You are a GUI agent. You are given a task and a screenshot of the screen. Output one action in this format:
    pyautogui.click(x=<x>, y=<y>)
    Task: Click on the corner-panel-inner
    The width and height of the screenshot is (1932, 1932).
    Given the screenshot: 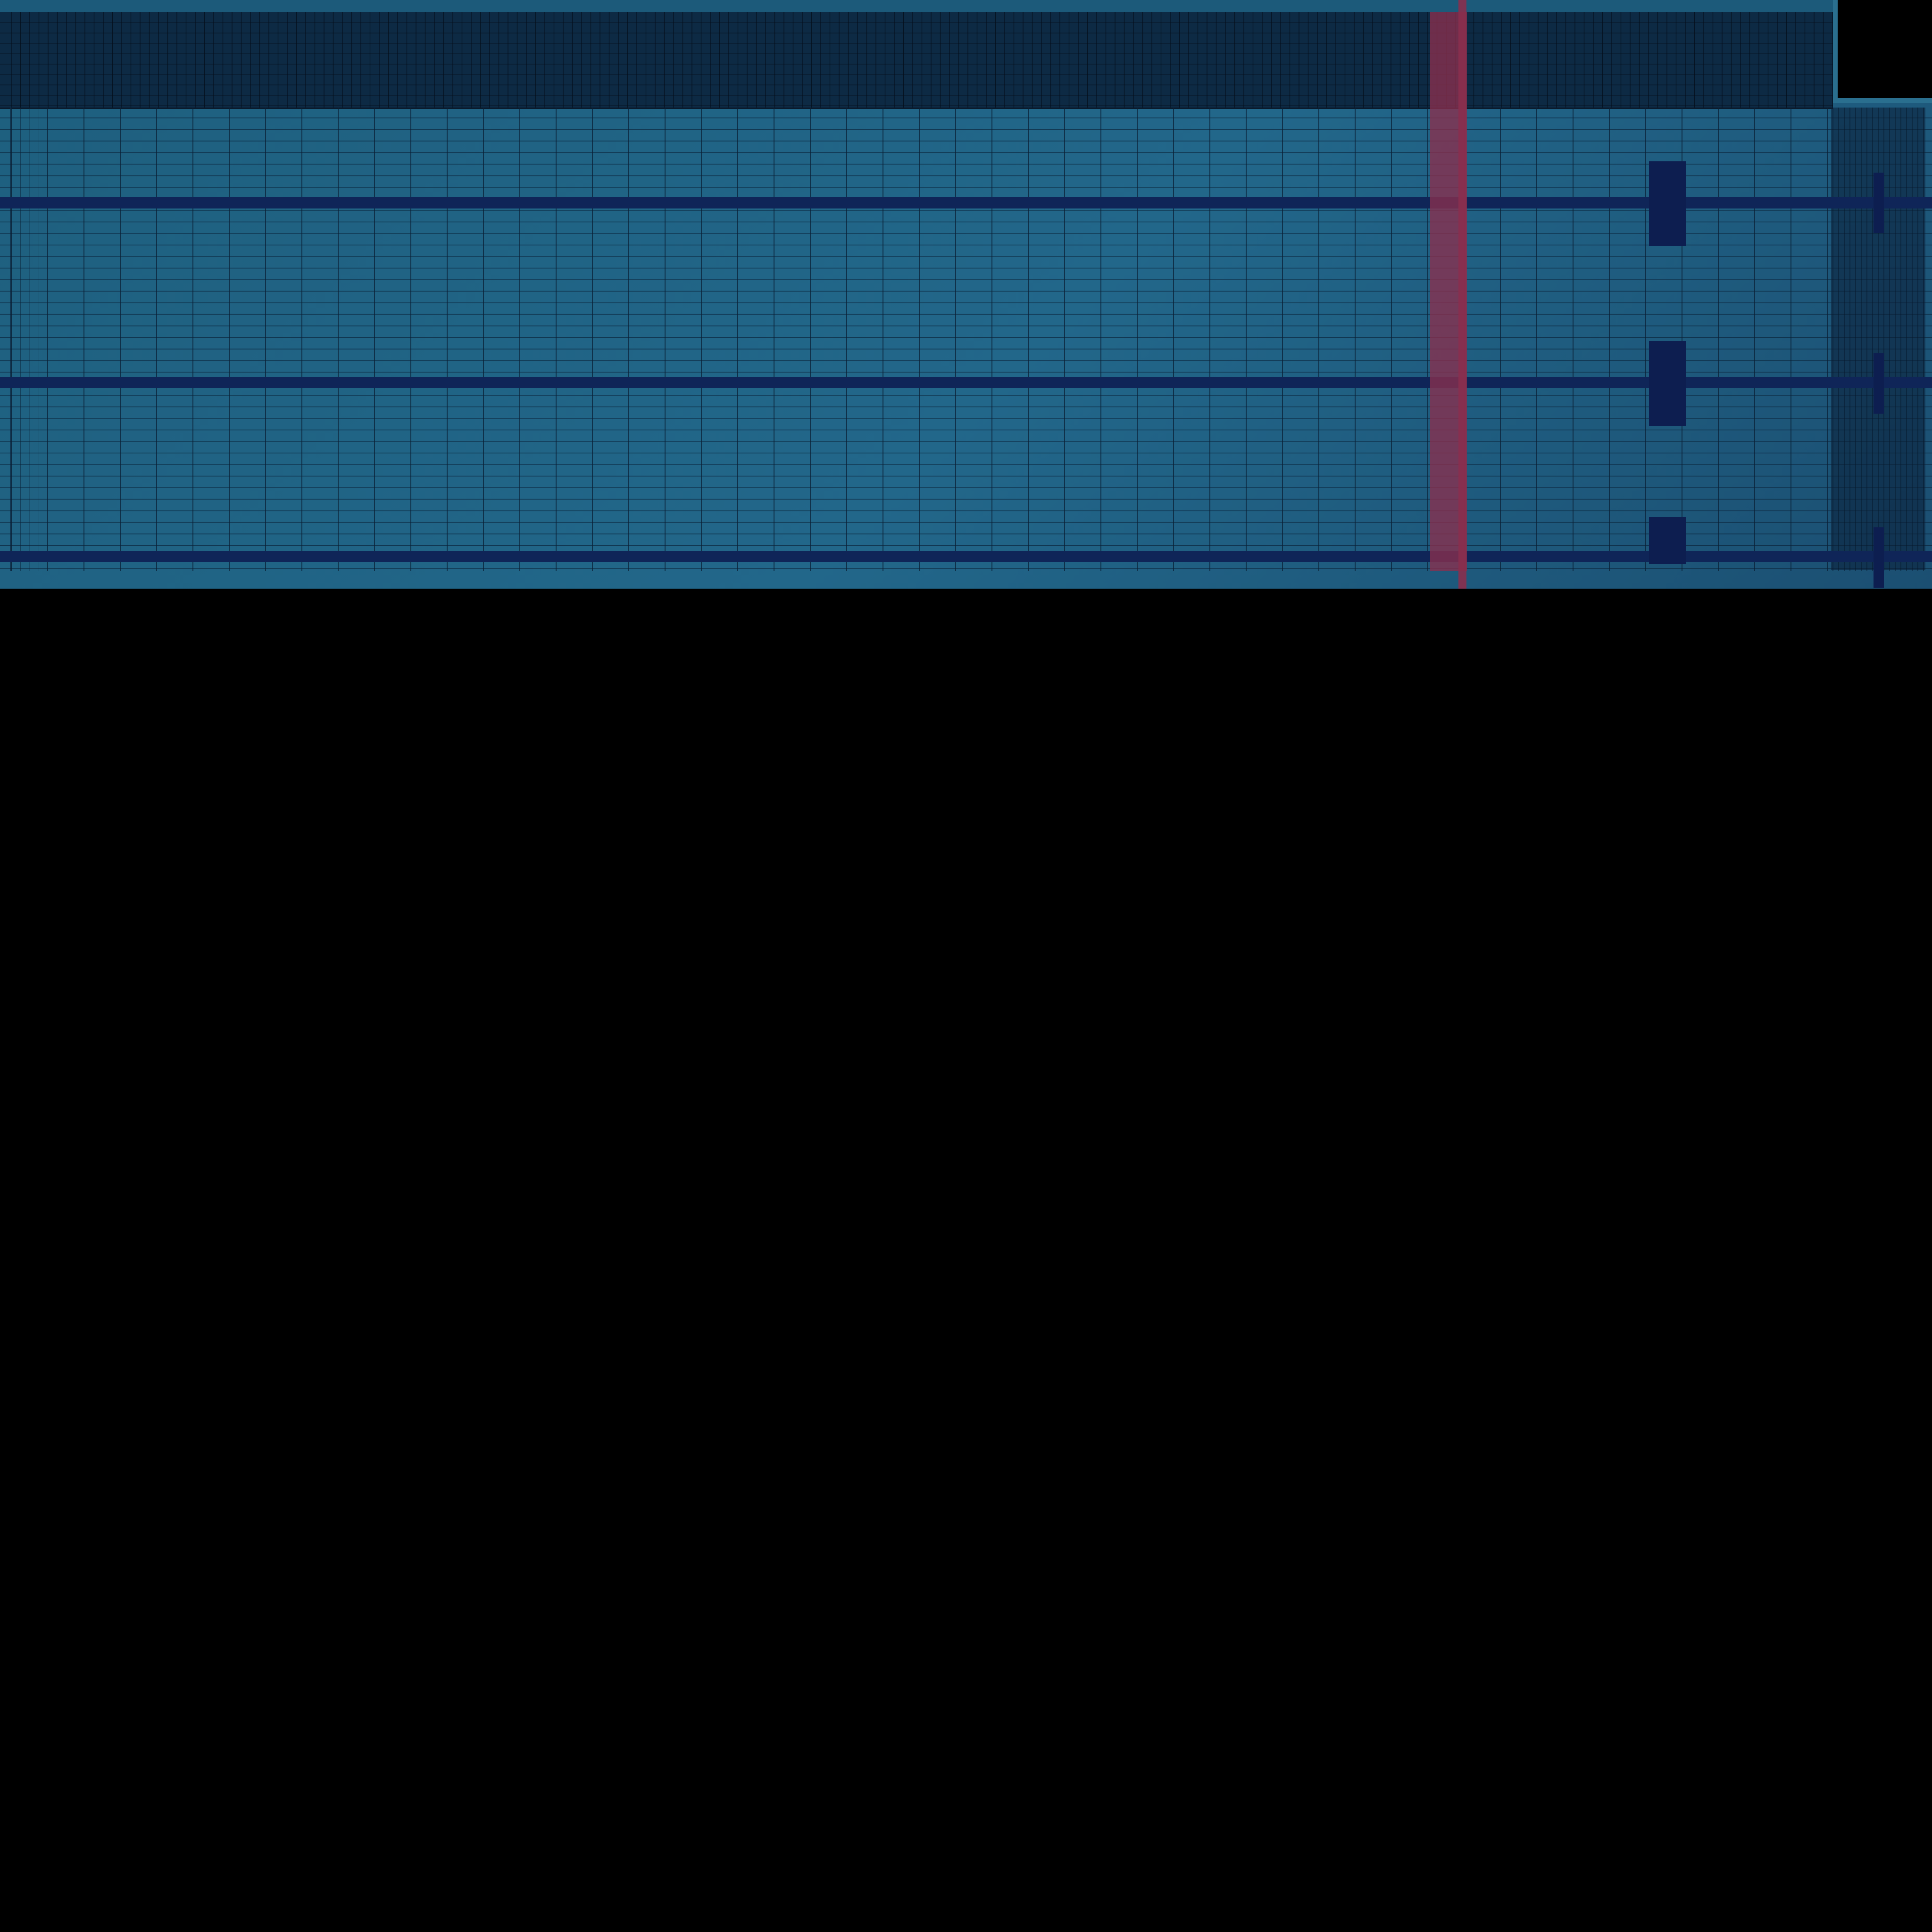 What is the action you would take?
    pyautogui.click(x=1885, y=49)
    